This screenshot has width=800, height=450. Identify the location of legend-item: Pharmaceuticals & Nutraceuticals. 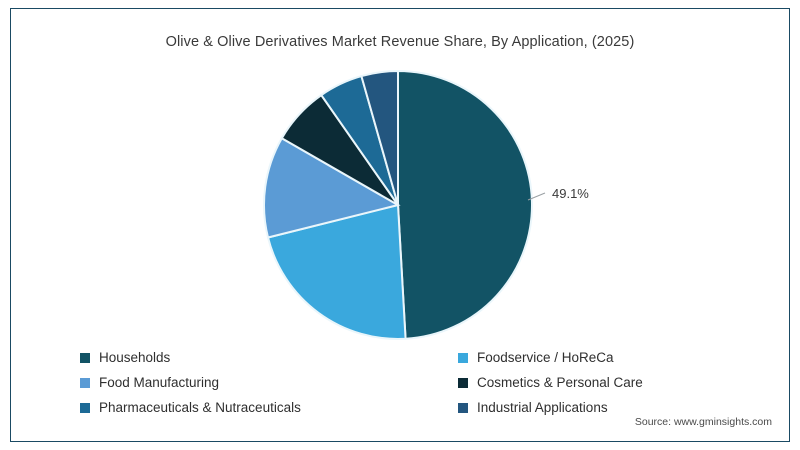
(269, 407).